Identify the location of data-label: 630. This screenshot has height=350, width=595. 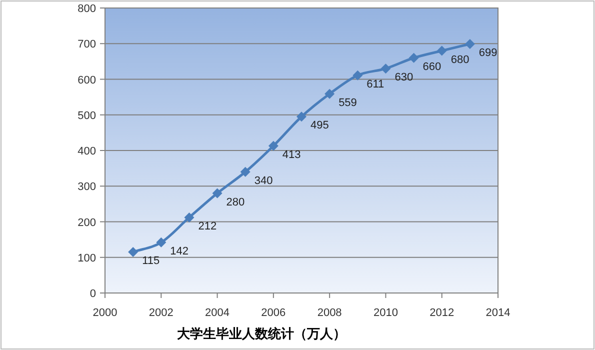
(404, 78).